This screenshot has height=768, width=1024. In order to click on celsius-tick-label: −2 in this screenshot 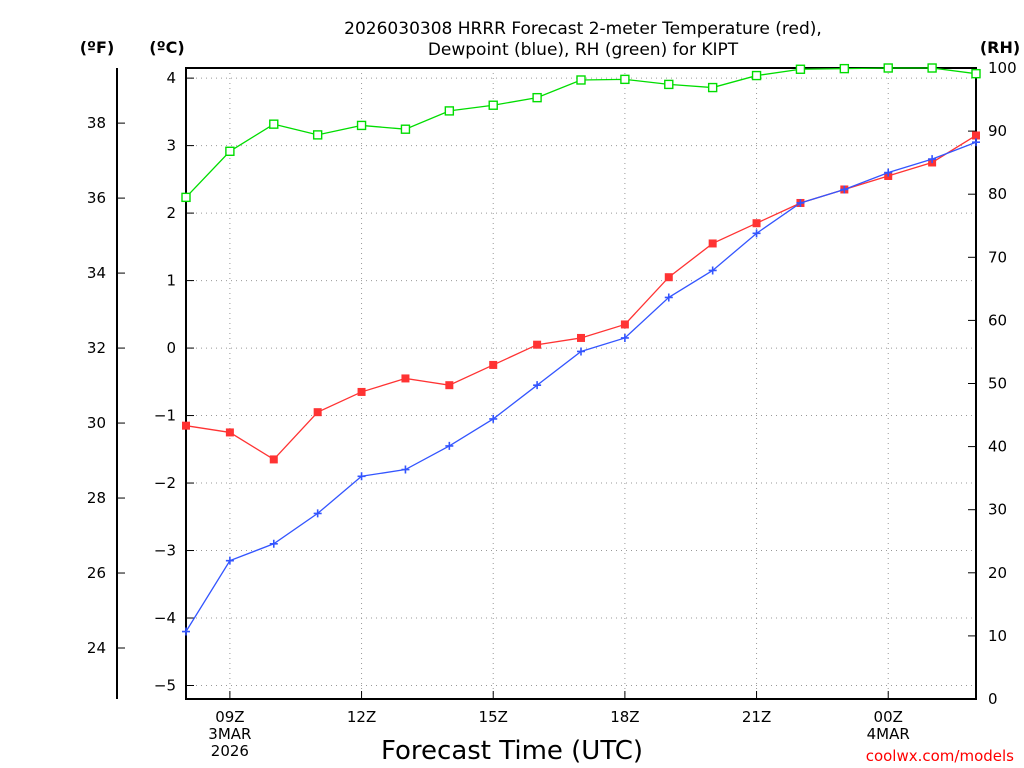, I will do `click(165, 483)`.